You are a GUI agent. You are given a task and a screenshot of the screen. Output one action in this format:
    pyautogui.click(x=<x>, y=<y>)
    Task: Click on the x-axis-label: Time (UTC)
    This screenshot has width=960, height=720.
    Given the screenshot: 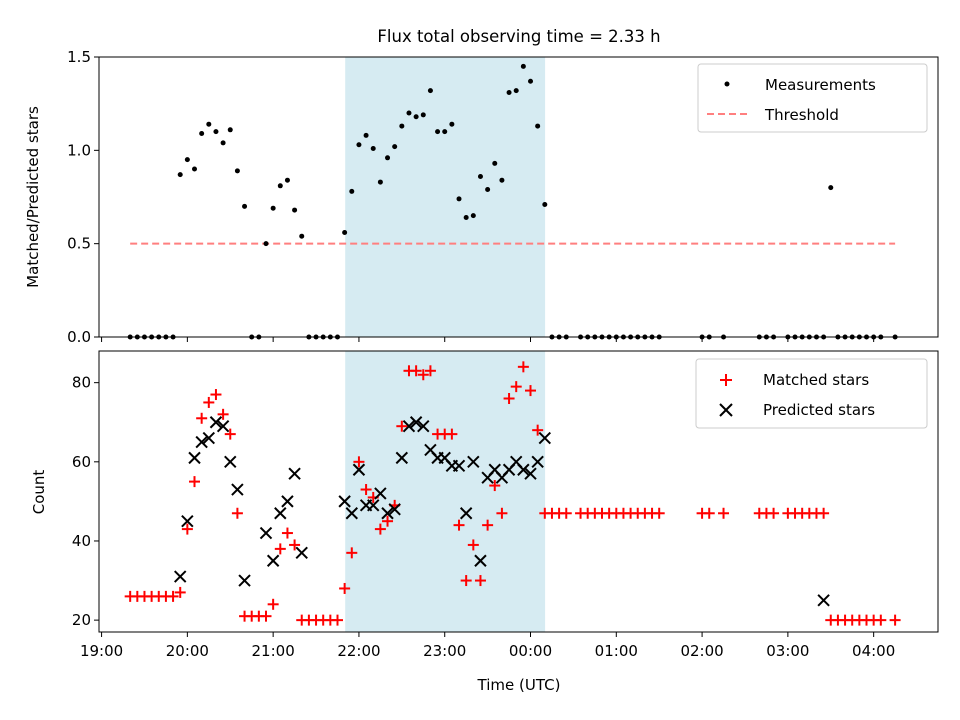 What is the action you would take?
    pyautogui.click(x=519, y=685)
    